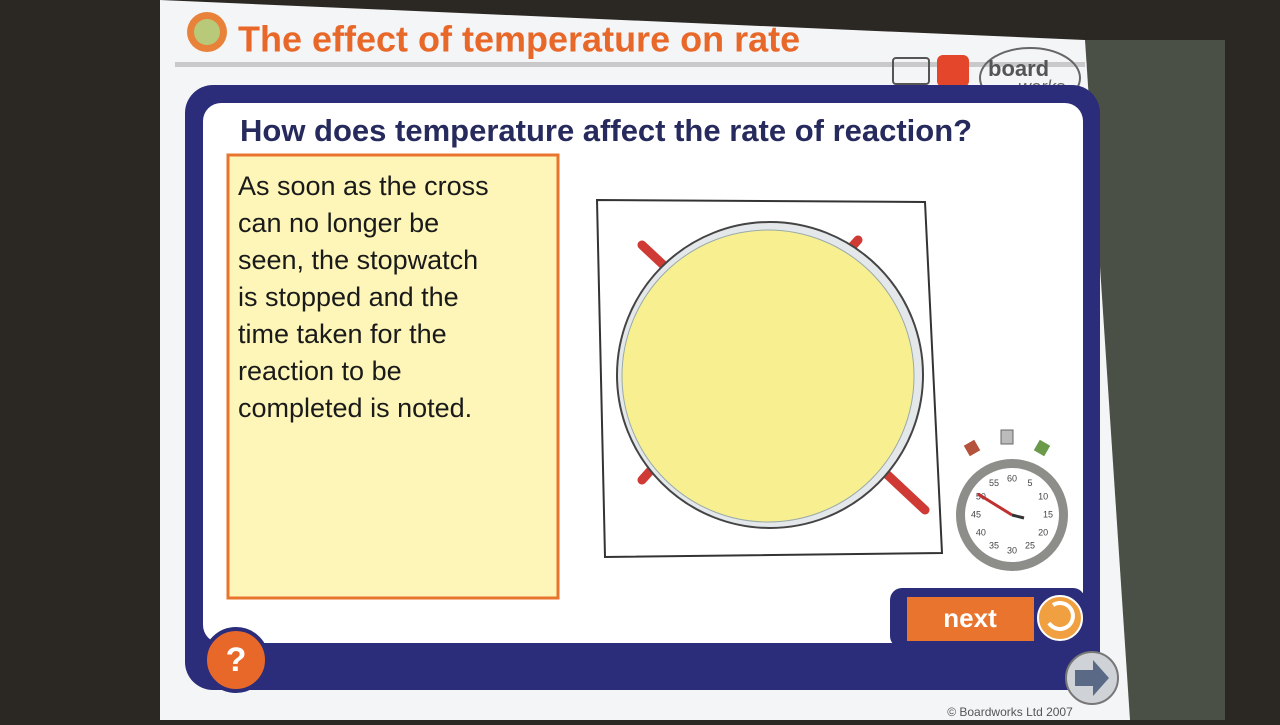 This screenshot has width=1280, height=725. I want to click on title: The effect of temperature on rate, so click(519, 39).